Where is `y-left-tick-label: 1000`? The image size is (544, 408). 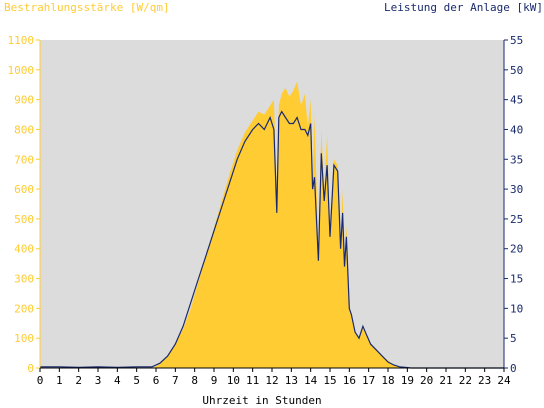 y-left-tick-label: 1000 is located at coordinates (21, 70).